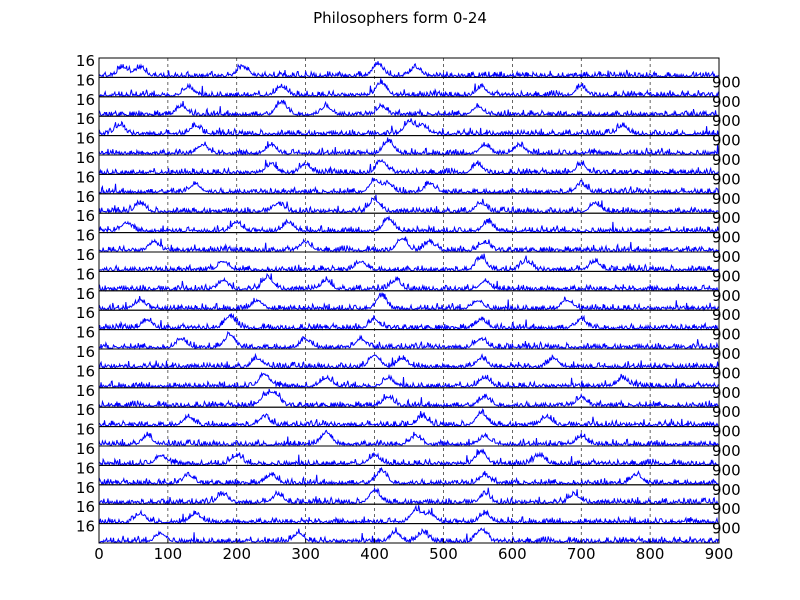 The height and width of the screenshot is (600, 800). What do you see at coordinates (305, 554) in the screenshot?
I see `x-tick-label: 300` at bounding box center [305, 554].